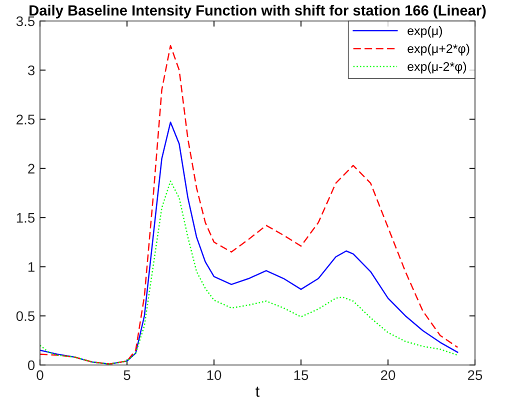  What do you see at coordinates (25, 119) in the screenshot?
I see `y-tick-label: 2.5` at bounding box center [25, 119].